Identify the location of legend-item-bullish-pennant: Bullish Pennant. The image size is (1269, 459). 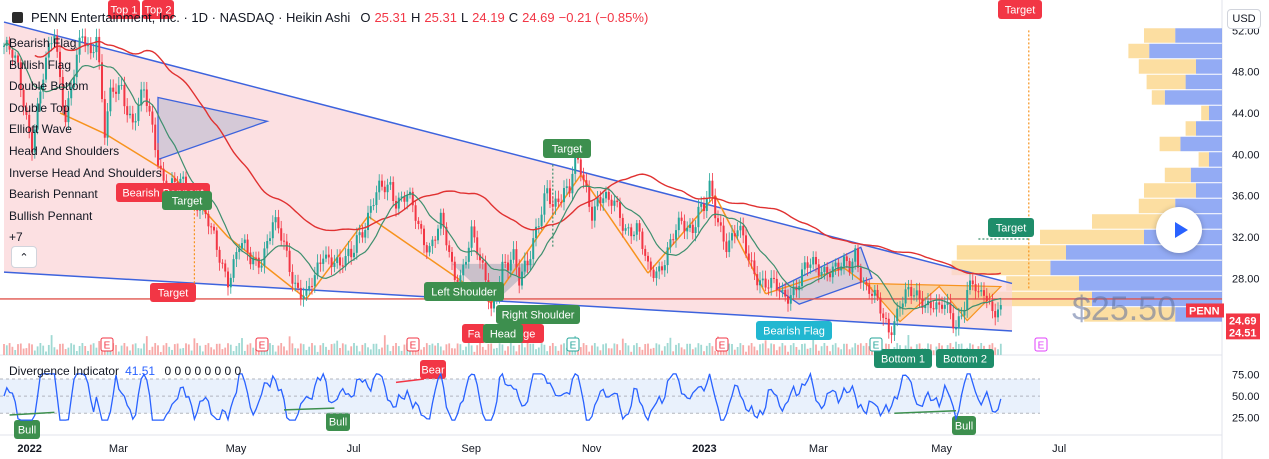
(51, 215).